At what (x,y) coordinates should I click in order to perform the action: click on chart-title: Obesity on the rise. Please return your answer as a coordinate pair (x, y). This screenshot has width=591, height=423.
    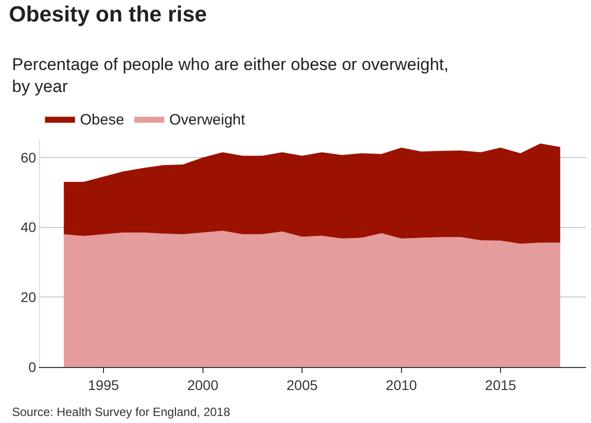
    Looking at the image, I should click on (107, 14).